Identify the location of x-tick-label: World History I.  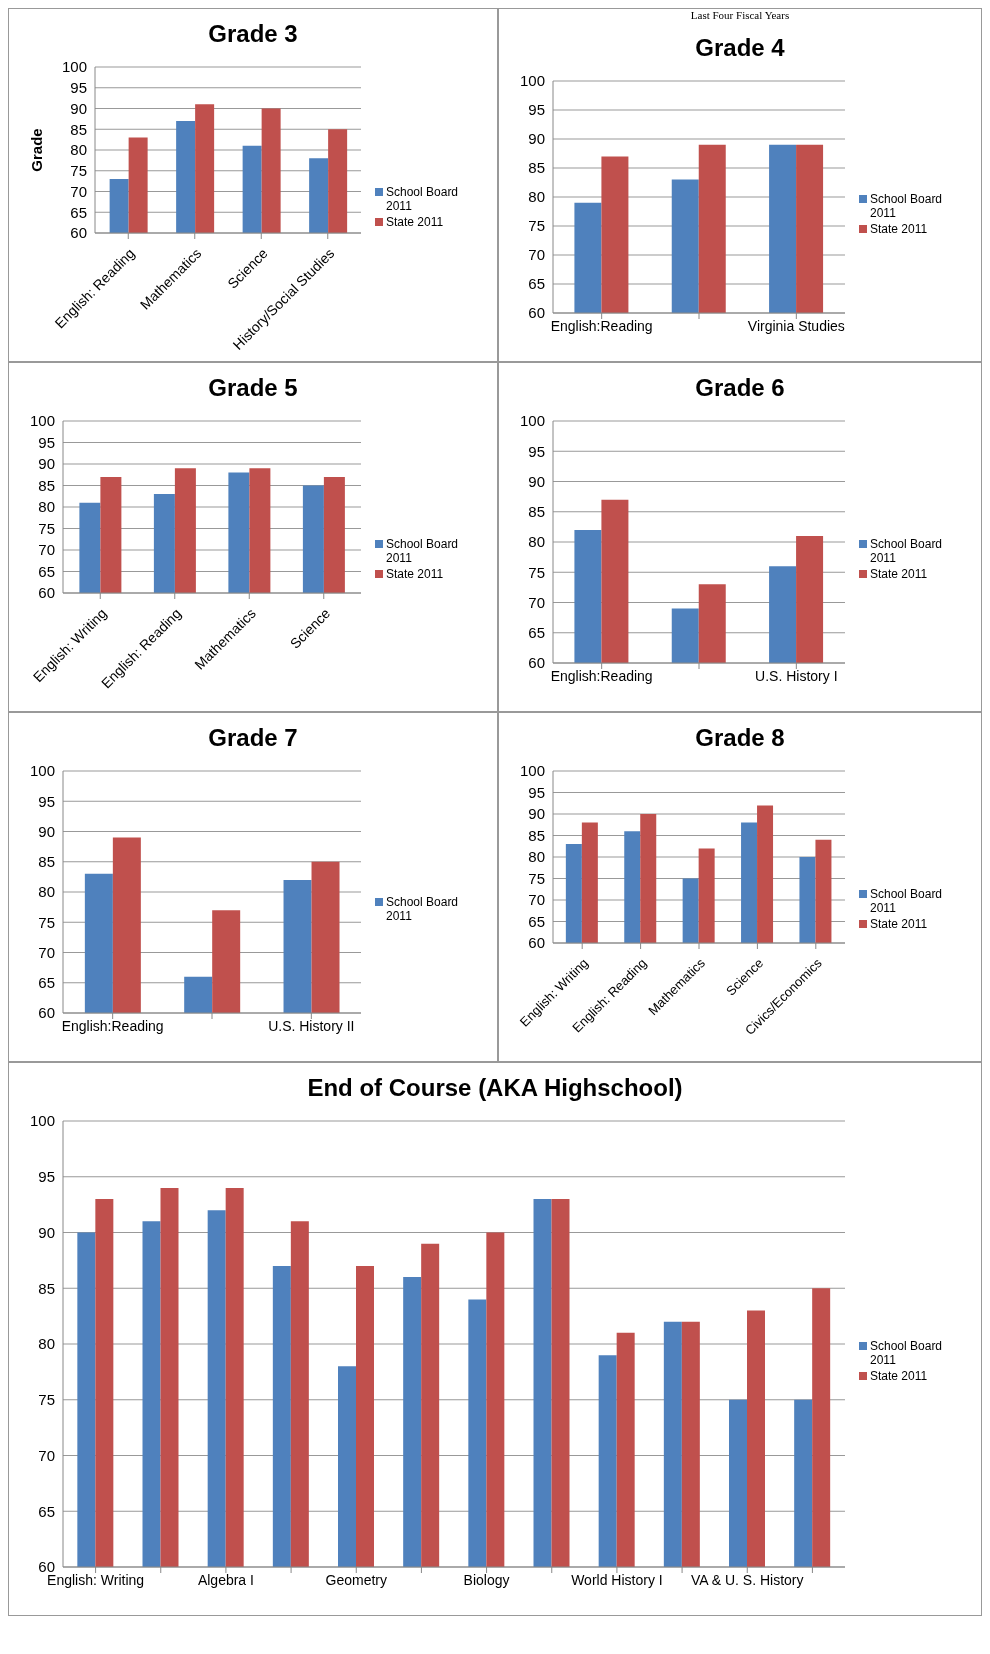
(617, 1579).